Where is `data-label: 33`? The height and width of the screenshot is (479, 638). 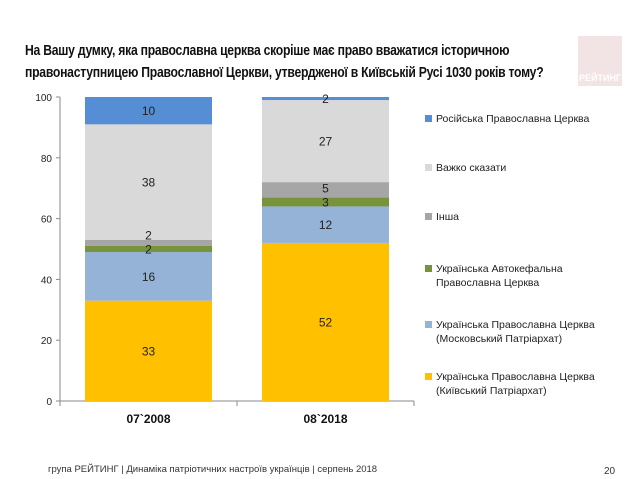 data-label: 33 is located at coordinates (149, 351).